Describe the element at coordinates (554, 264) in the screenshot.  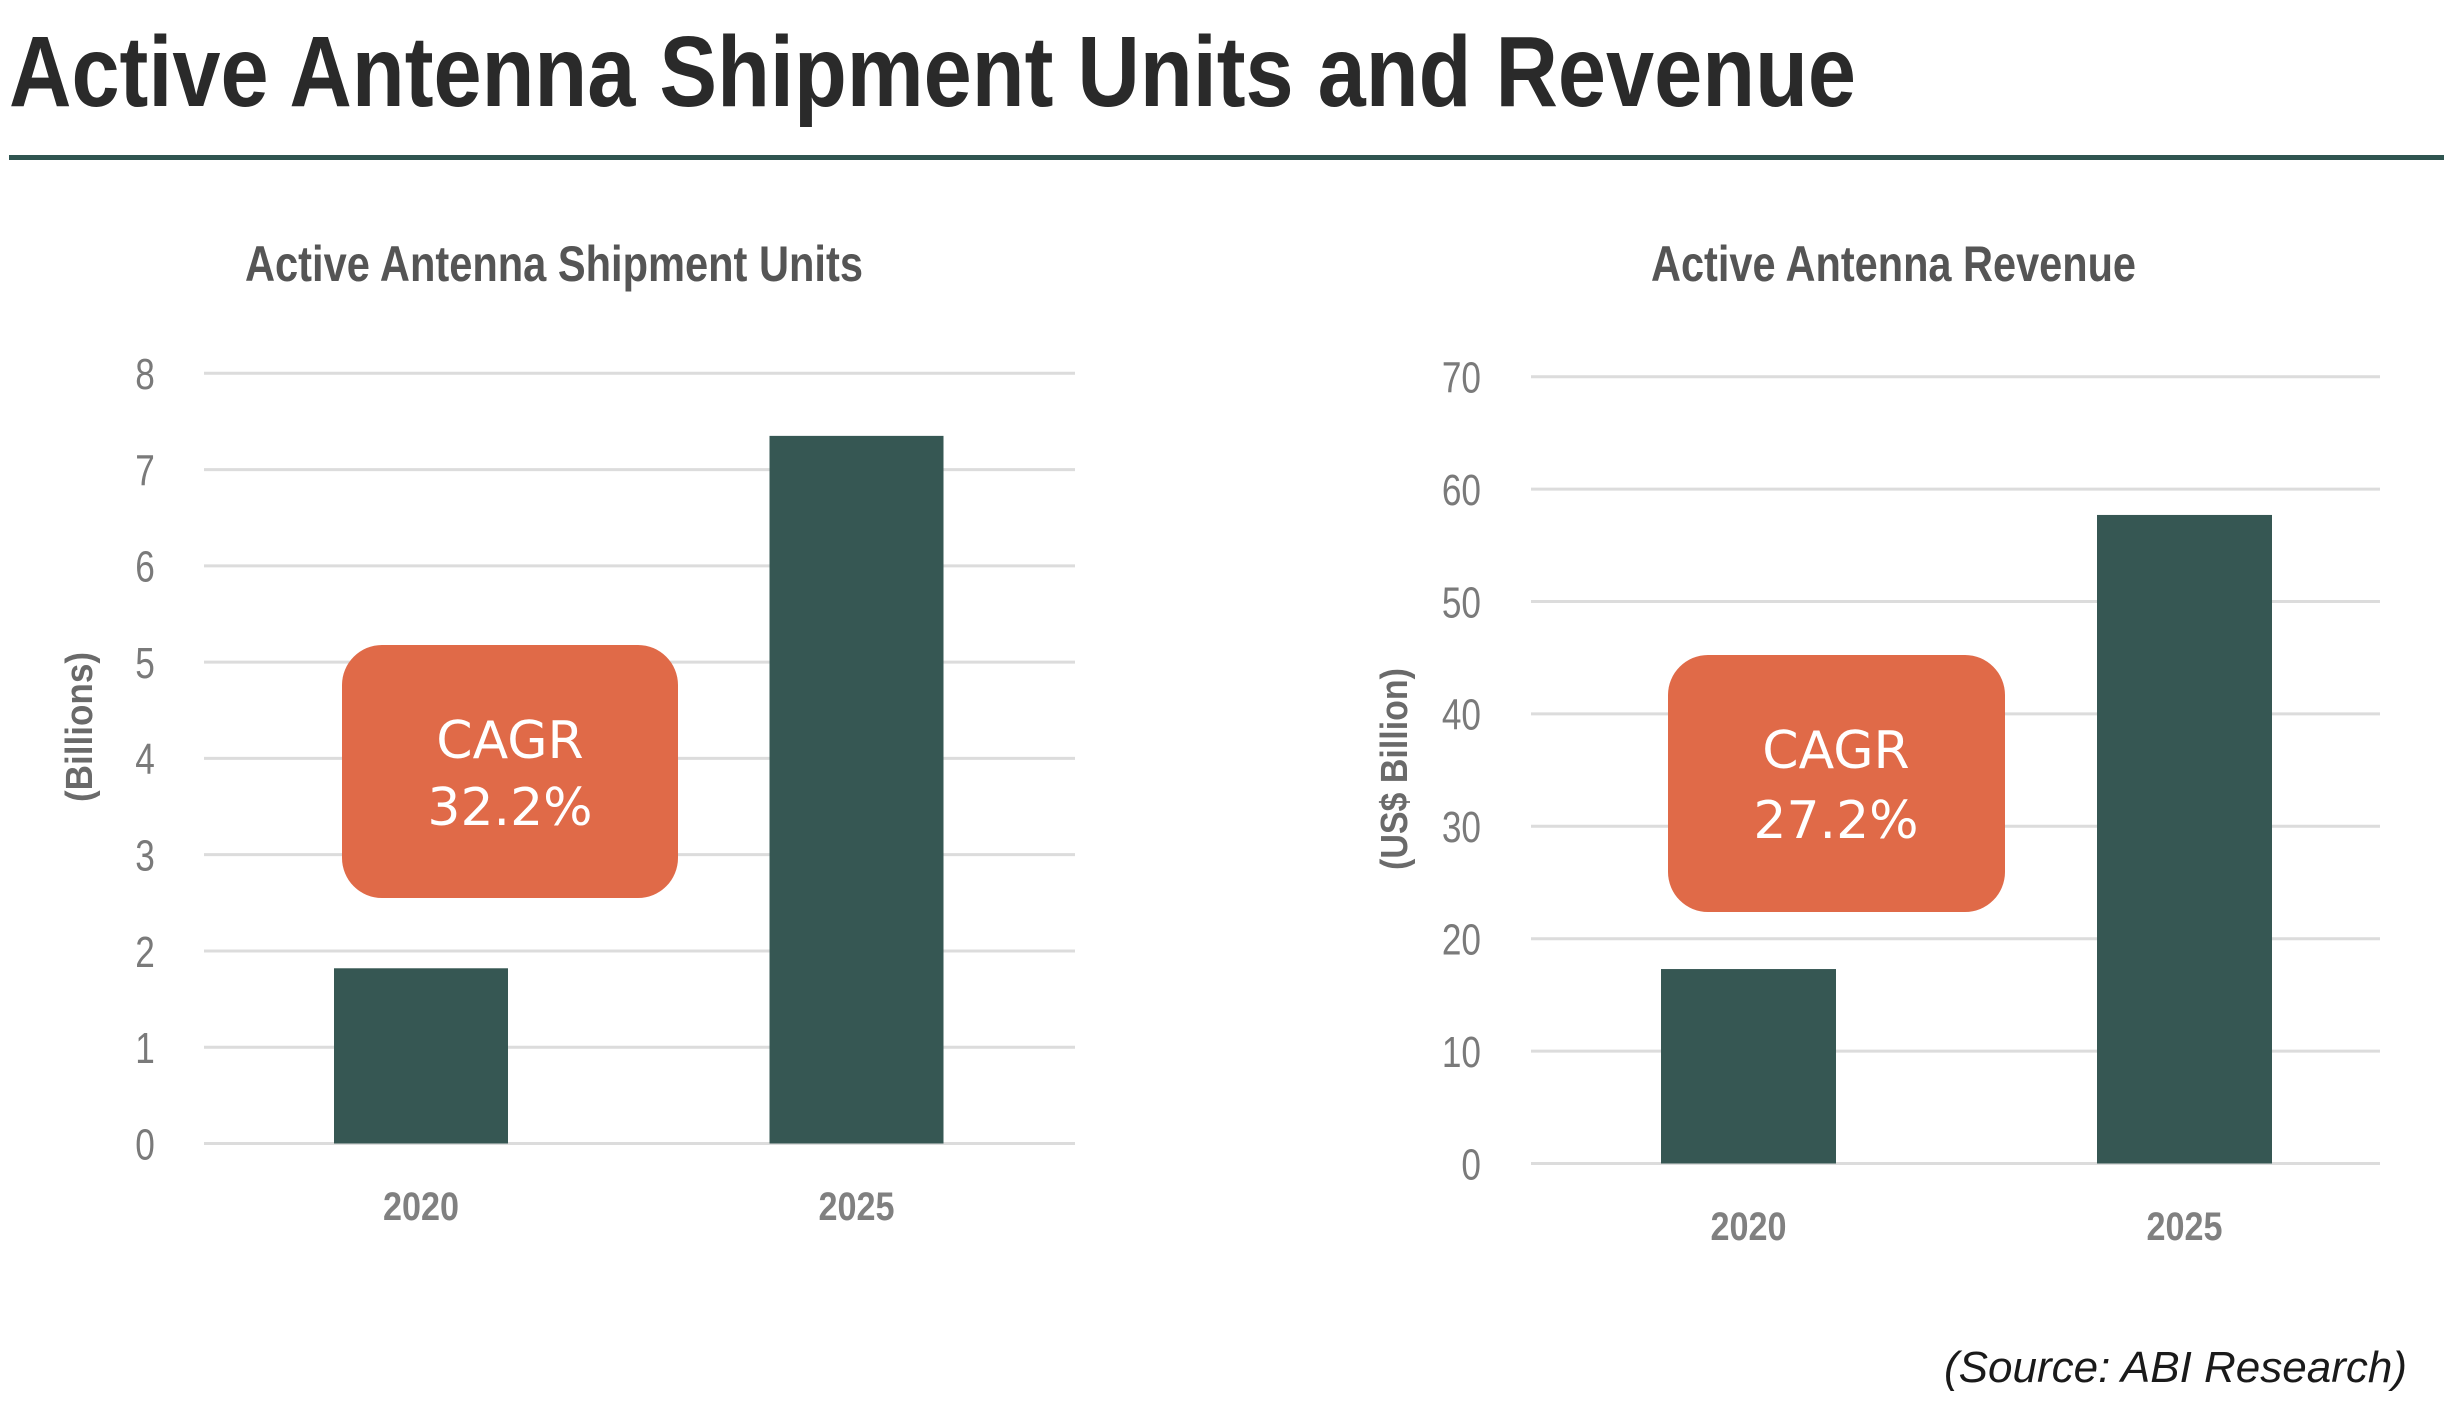
I see `chart-title: Active Antenna Shipment Units` at that location.